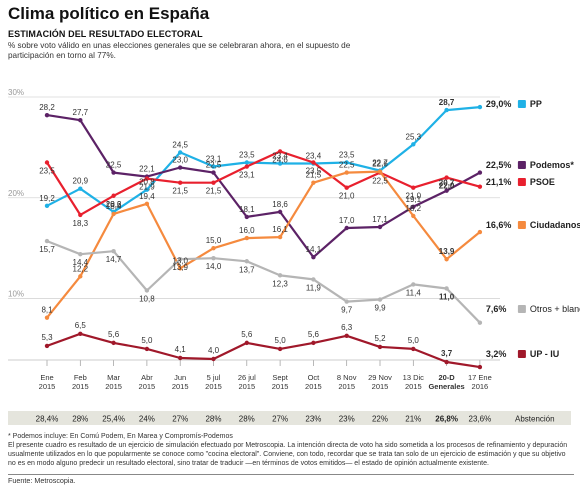  I want to click on series-final-value: 16,6%, so click(499, 225).